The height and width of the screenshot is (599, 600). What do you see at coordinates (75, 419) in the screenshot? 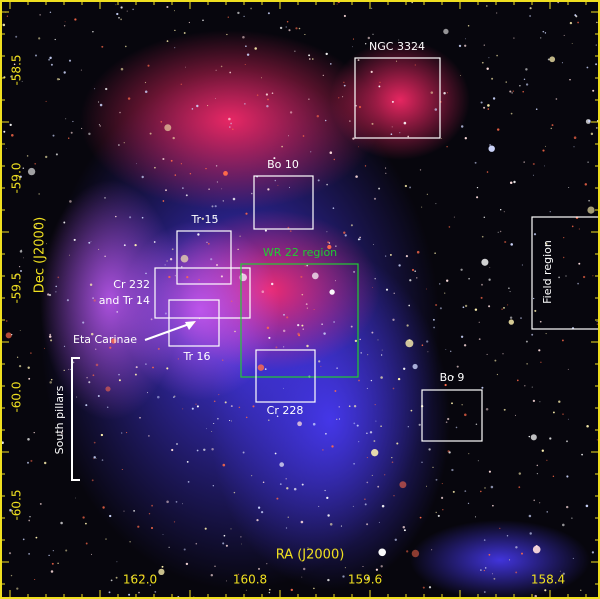
I see `bracket` at bounding box center [75, 419].